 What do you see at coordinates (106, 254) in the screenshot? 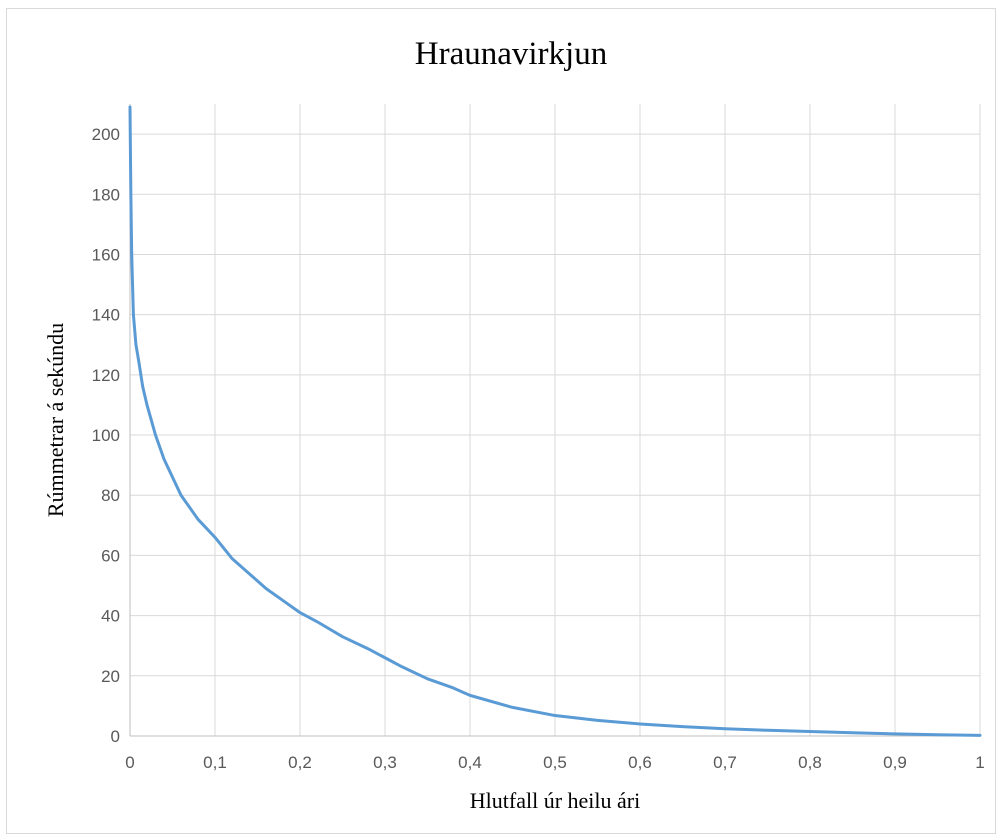
I see `y-tick-label: 160` at bounding box center [106, 254].